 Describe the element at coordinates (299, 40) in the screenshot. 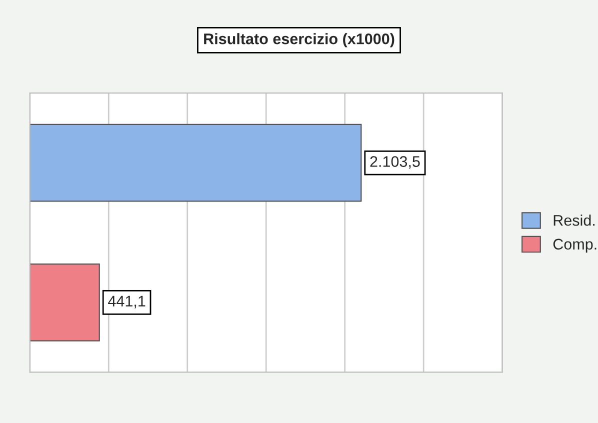

I see `chart-title: Risultato esercizio (x1000)` at that location.